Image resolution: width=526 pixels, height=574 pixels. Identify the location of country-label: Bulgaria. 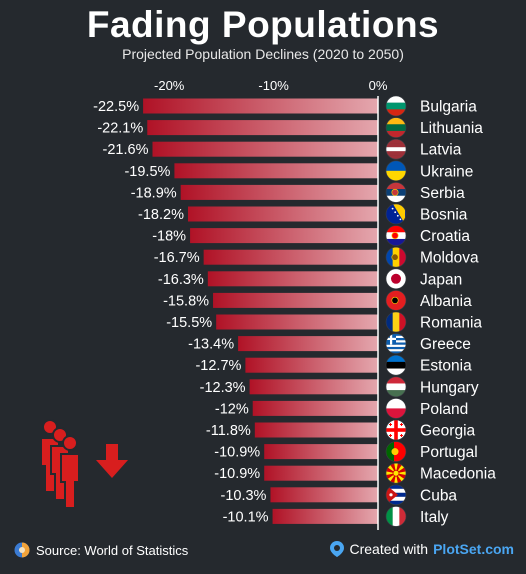
(448, 107).